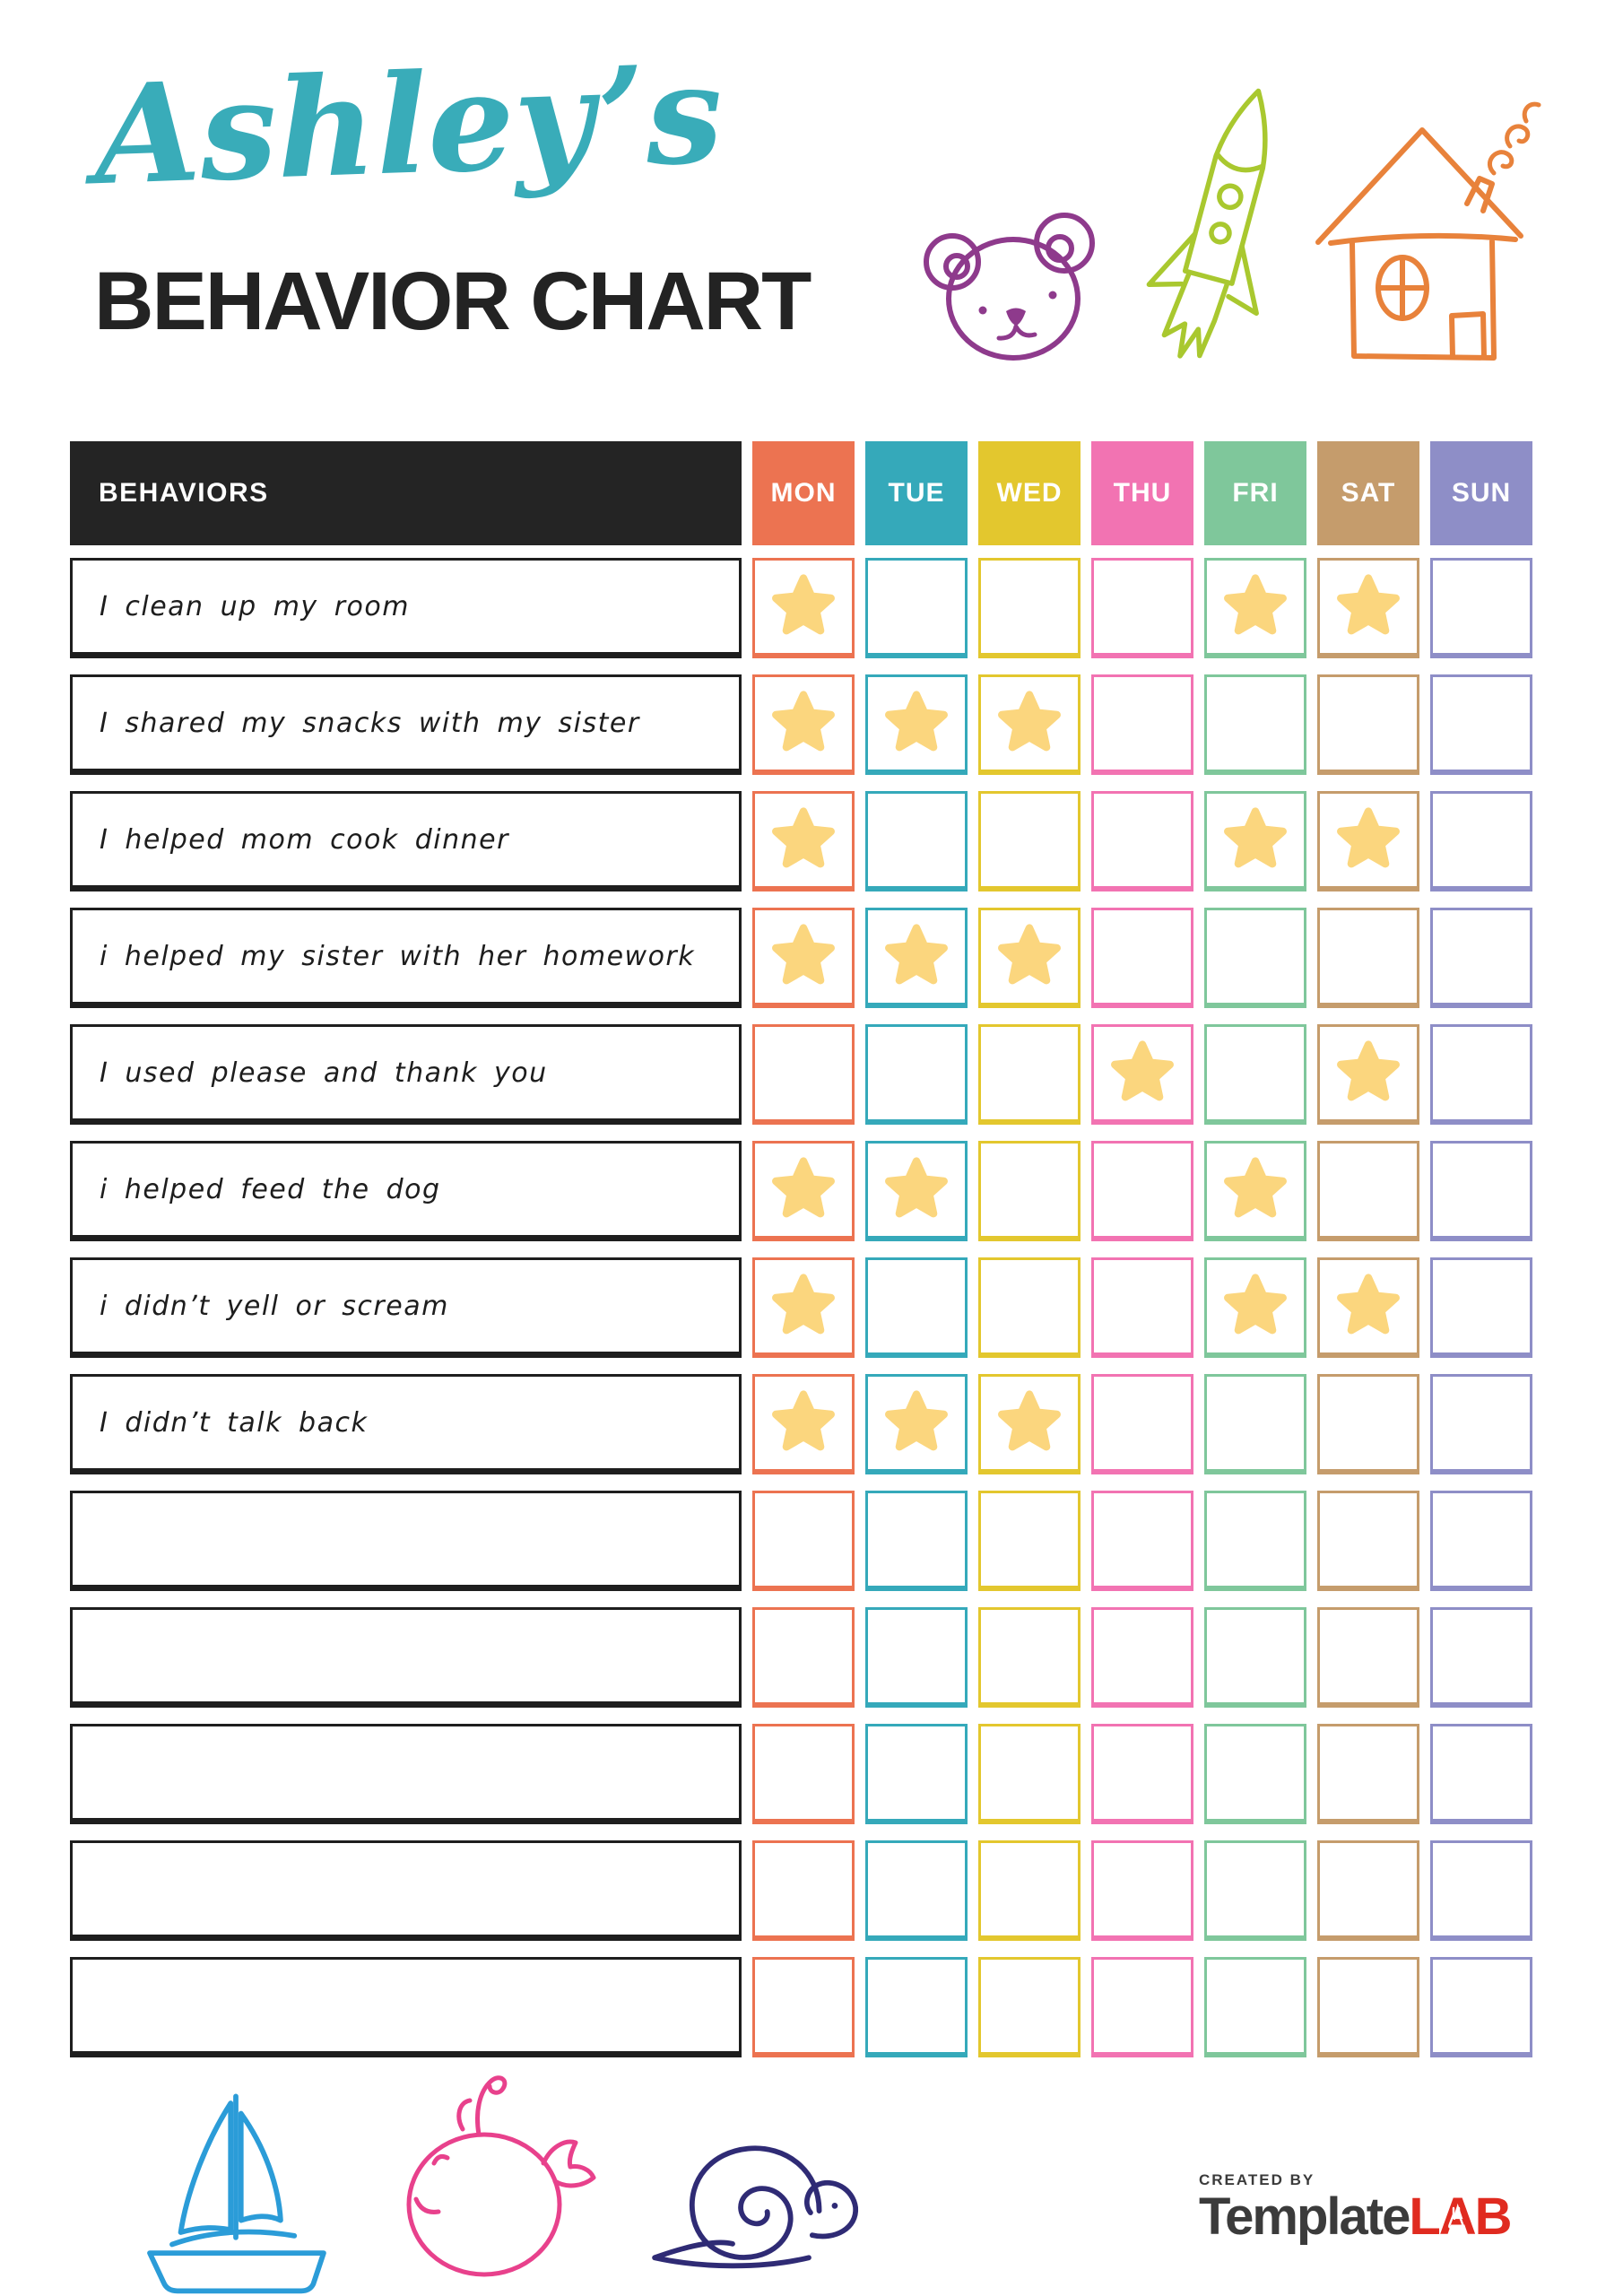  What do you see at coordinates (757, 2201) in the screenshot?
I see `snail-doodle-icon` at bounding box center [757, 2201].